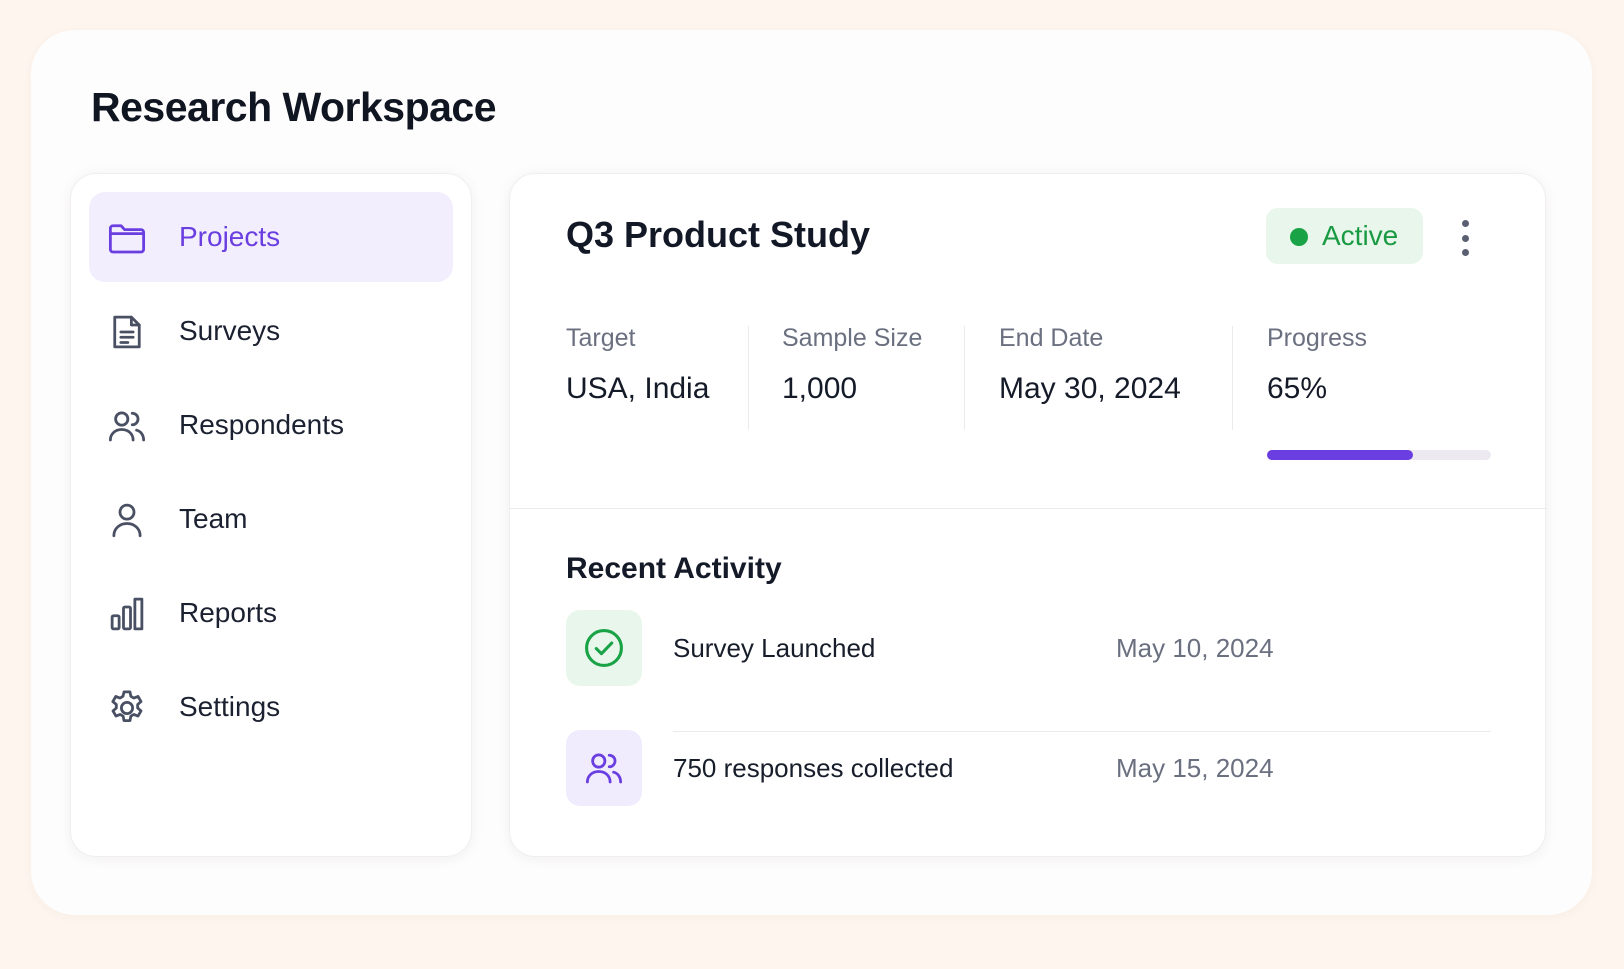 The image size is (1624, 969). What do you see at coordinates (127, 238) in the screenshot?
I see `folder-icon` at bounding box center [127, 238].